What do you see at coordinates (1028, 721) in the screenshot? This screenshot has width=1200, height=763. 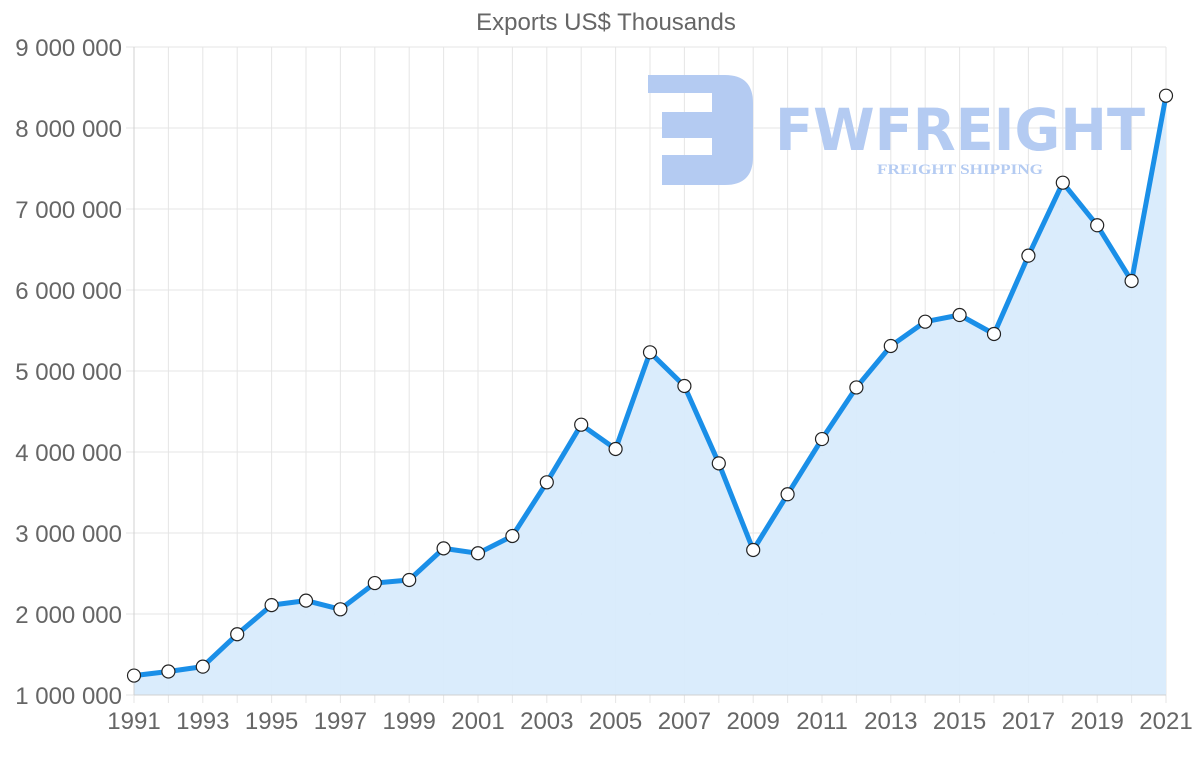 I see `x-tick-label: 2017` at bounding box center [1028, 721].